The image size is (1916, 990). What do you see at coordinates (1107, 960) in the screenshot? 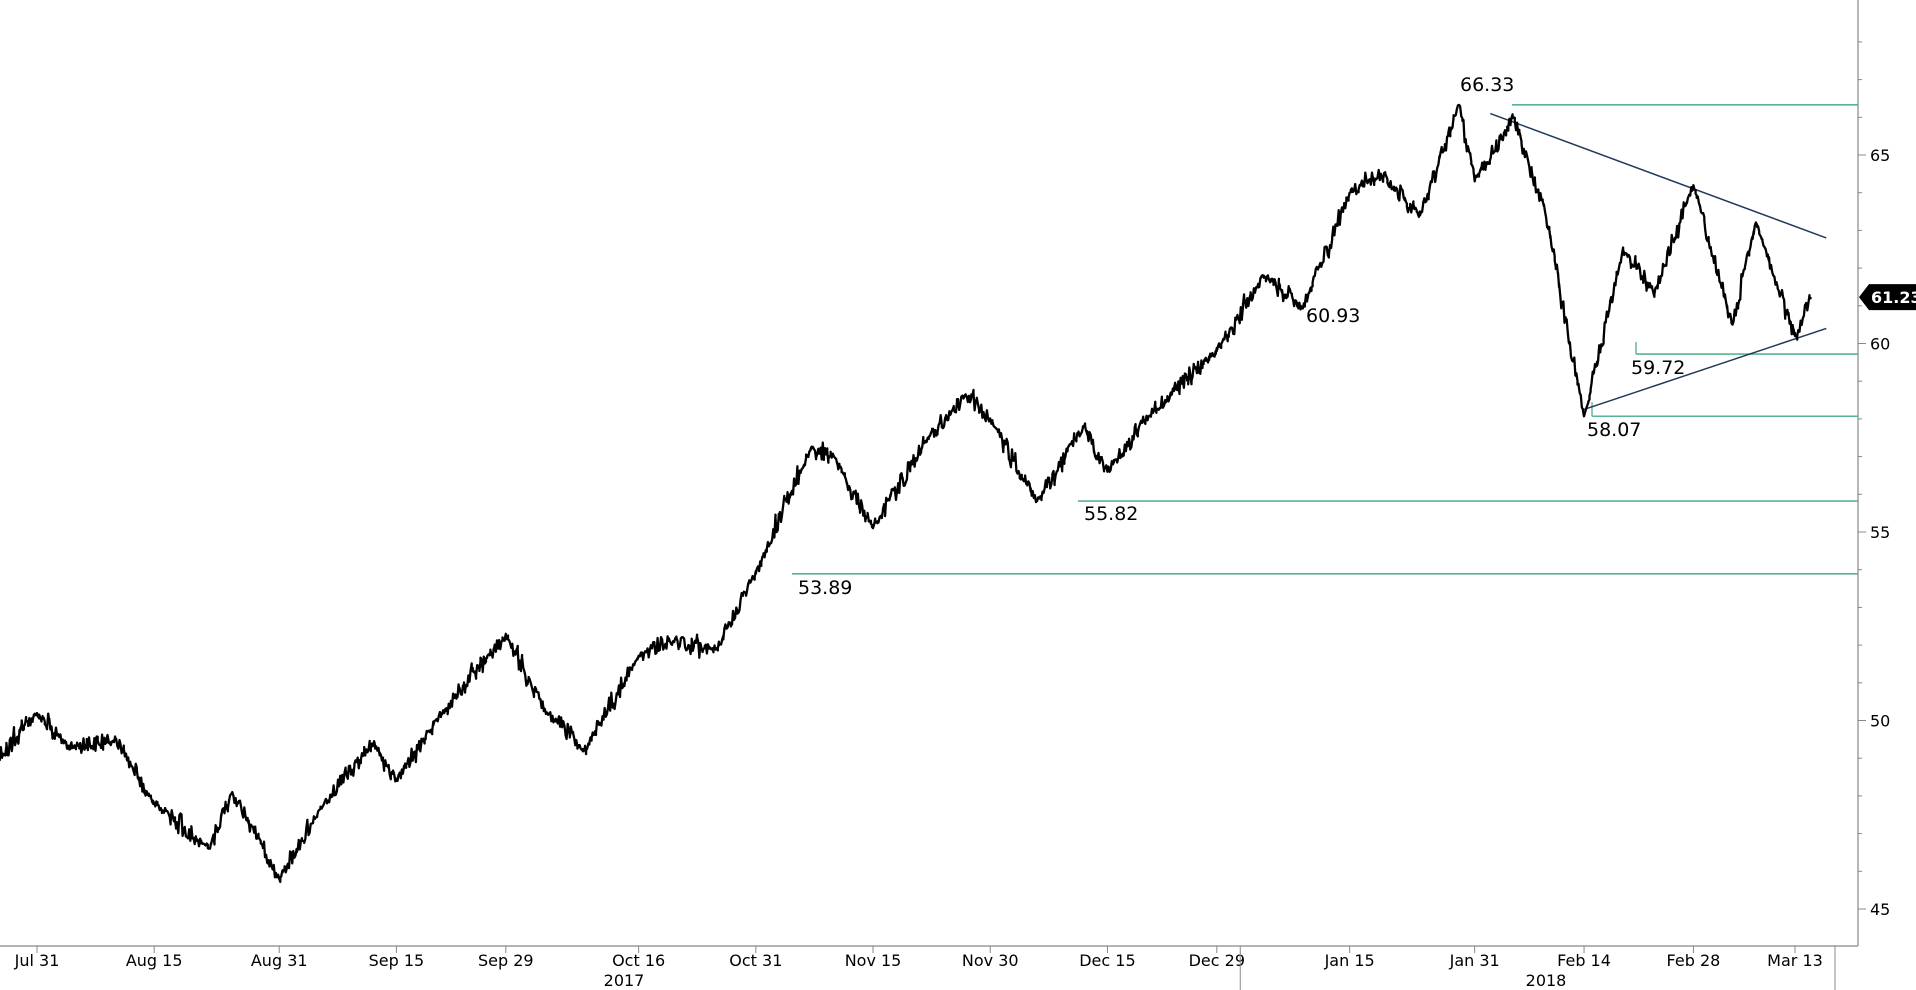
I see `x-tick-label: Dec 15` at bounding box center [1107, 960].